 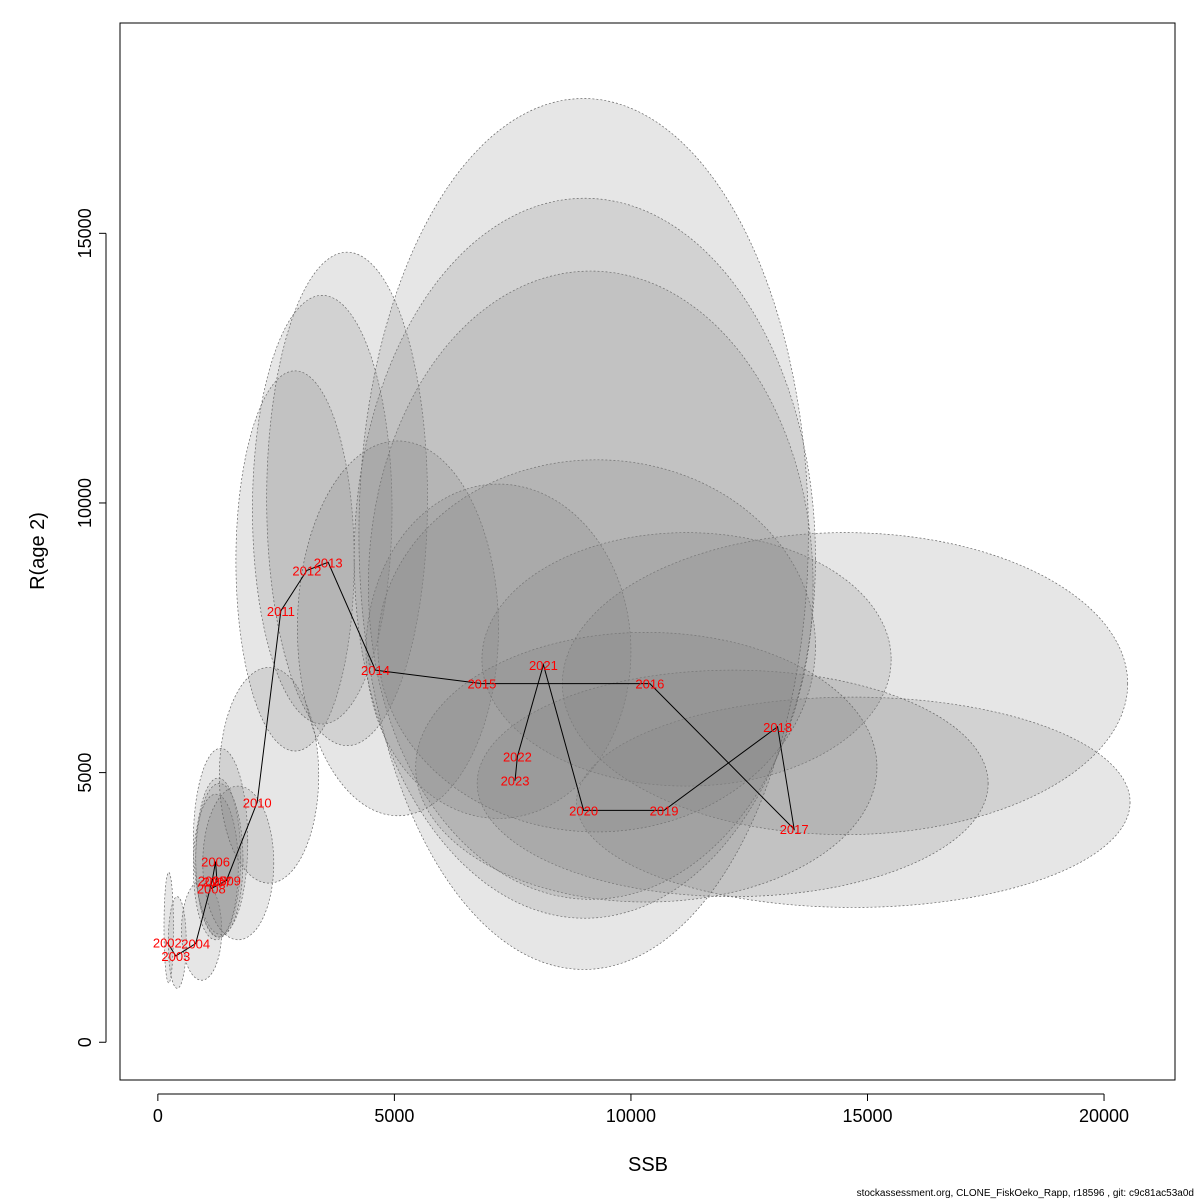 I want to click on x-axis-title: SSB, so click(x=648, y=1165).